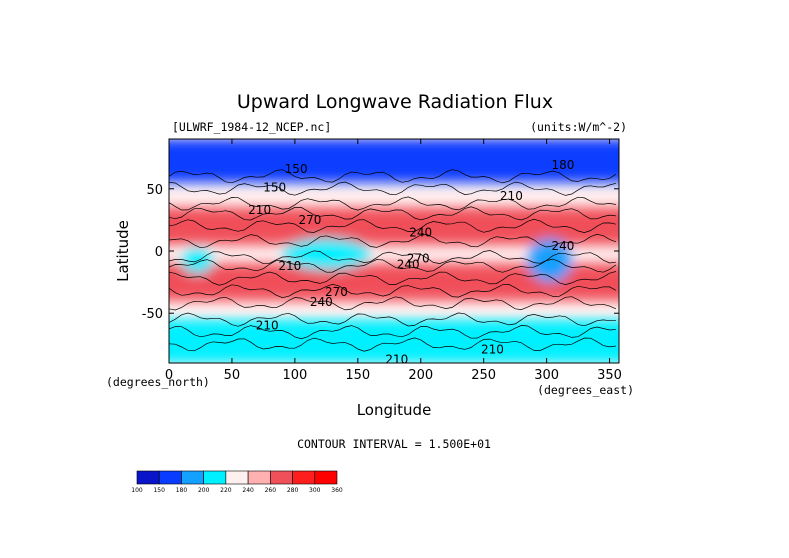  What do you see at coordinates (271, 490) in the screenshot?
I see `colorbar-tick-label: 260` at bounding box center [271, 490].